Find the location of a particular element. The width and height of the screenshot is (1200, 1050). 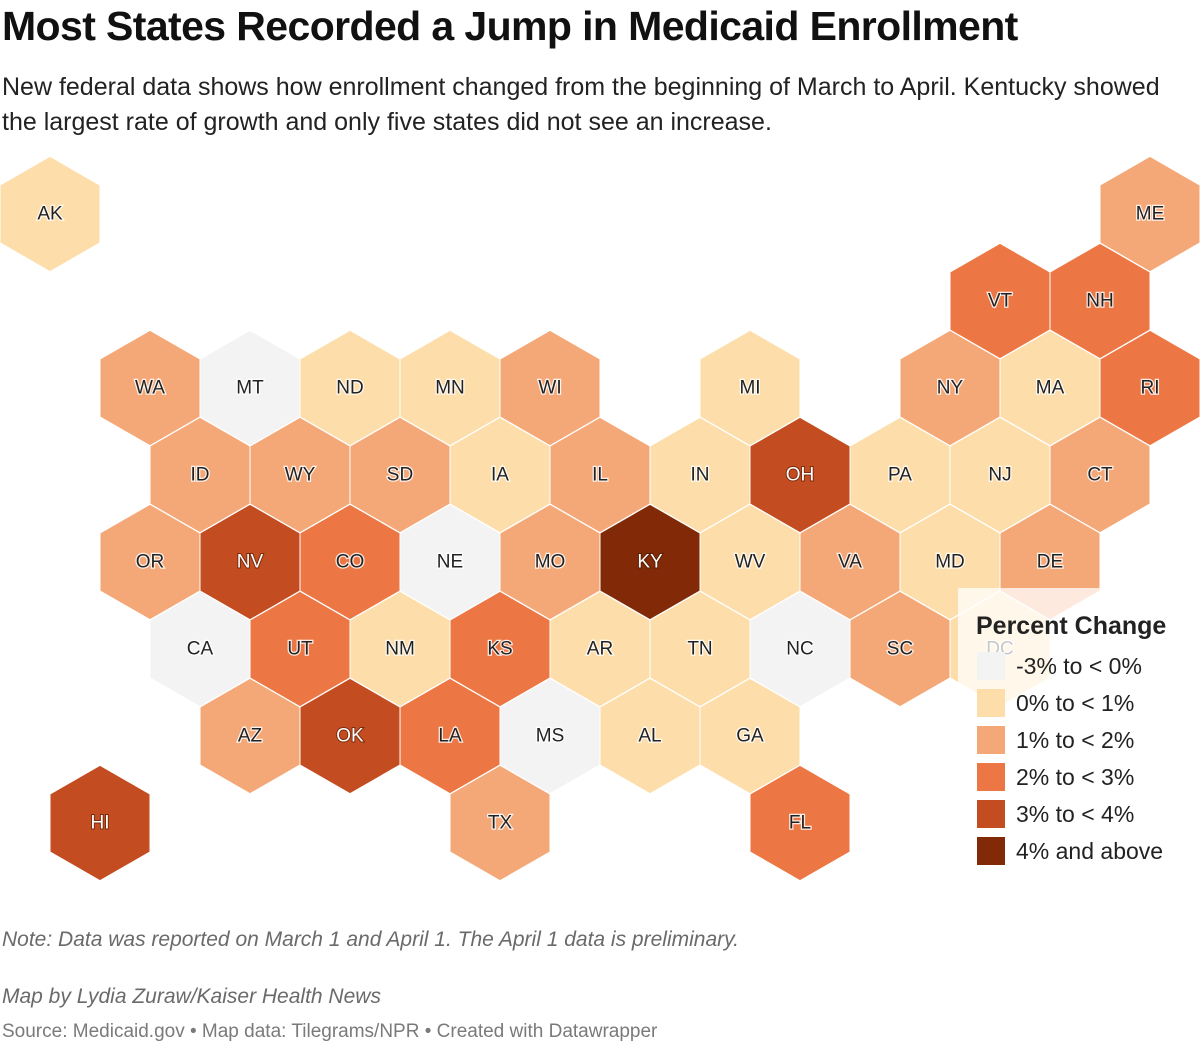

state-hex-hi is located at coordinates (100, 823).